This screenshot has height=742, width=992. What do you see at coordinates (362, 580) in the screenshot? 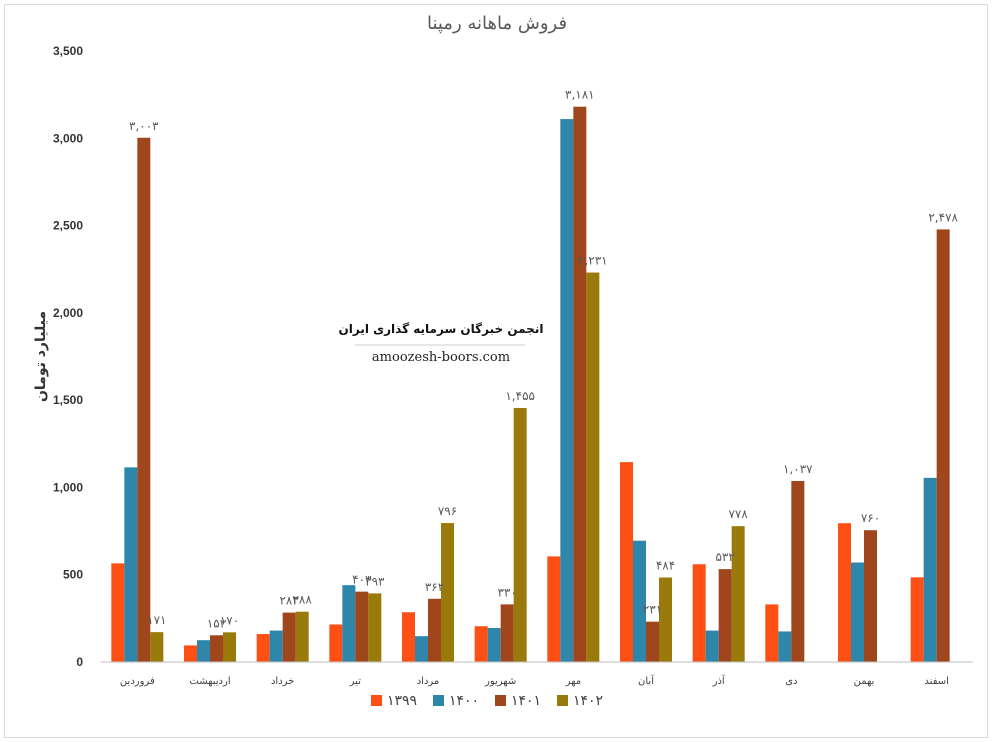
I see `data-label: ۴۰۳` at bounding box center [362, 580].